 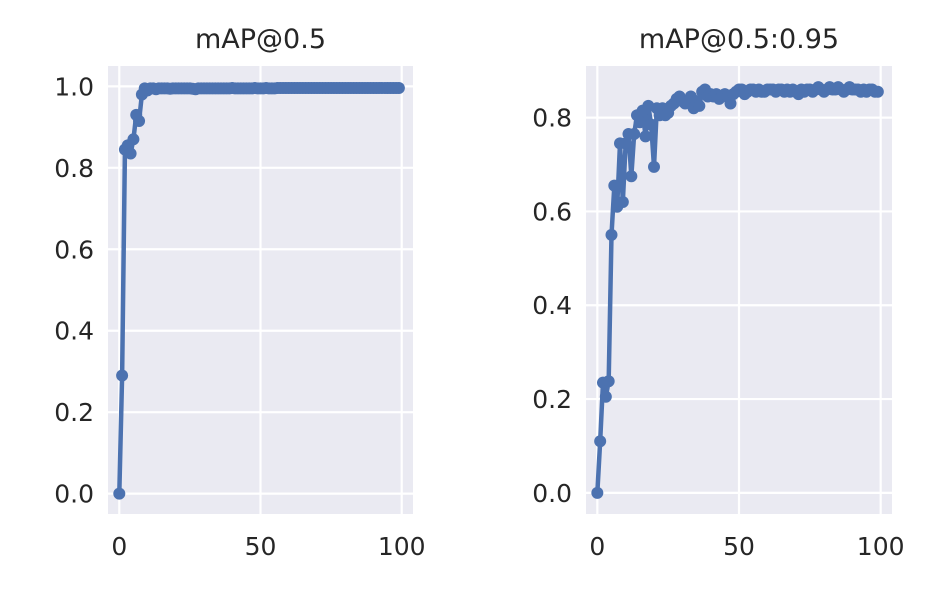 What do you see at coordinates (74, 290) in the screenshot?
I see `y-ticks: 0.0 0.2 0.4 0.6 0.8 1.0` at bounding box center [74, 290].